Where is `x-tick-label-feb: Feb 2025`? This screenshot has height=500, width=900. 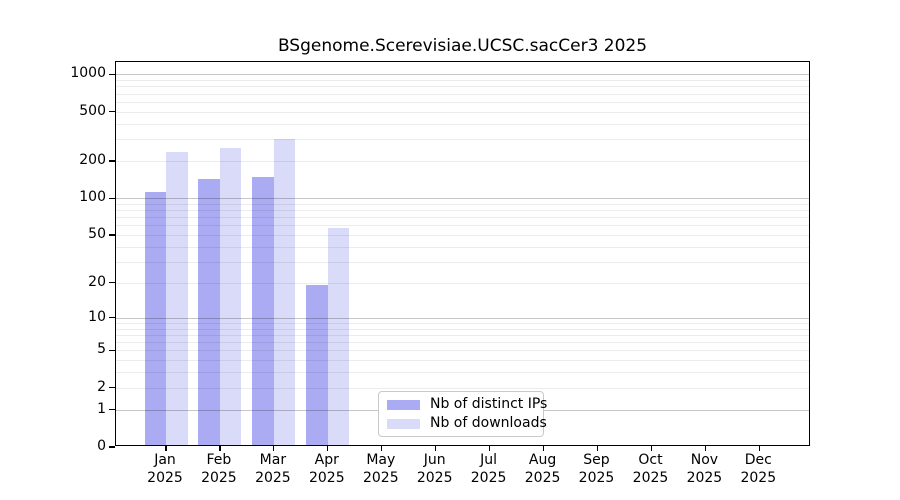
x-tick-label-feb: Feb 2025 is located at coordinates (219, 469).